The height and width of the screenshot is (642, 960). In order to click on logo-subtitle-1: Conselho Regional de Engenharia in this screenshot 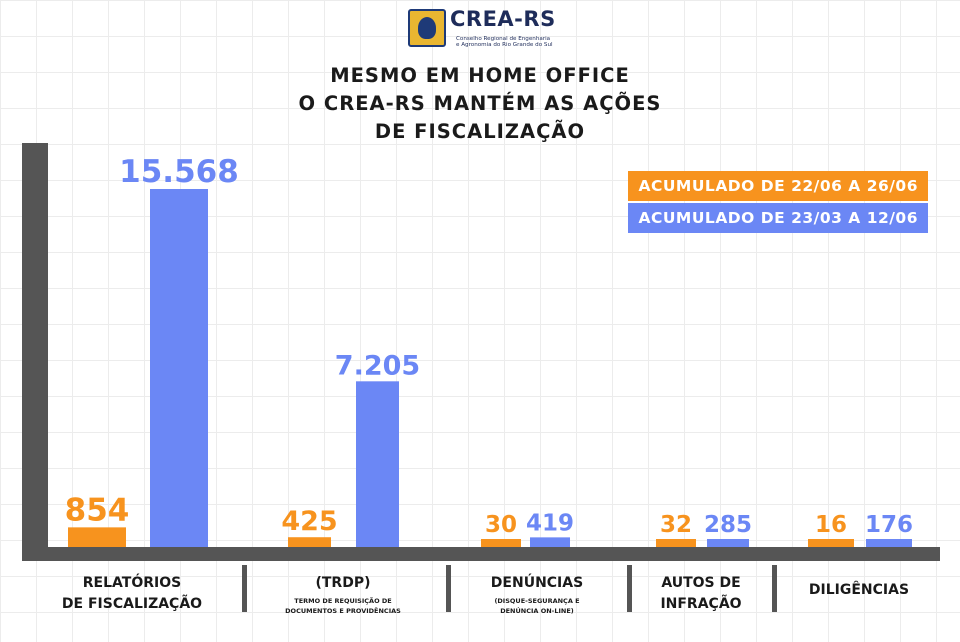, I will do `click(503, 39)`.